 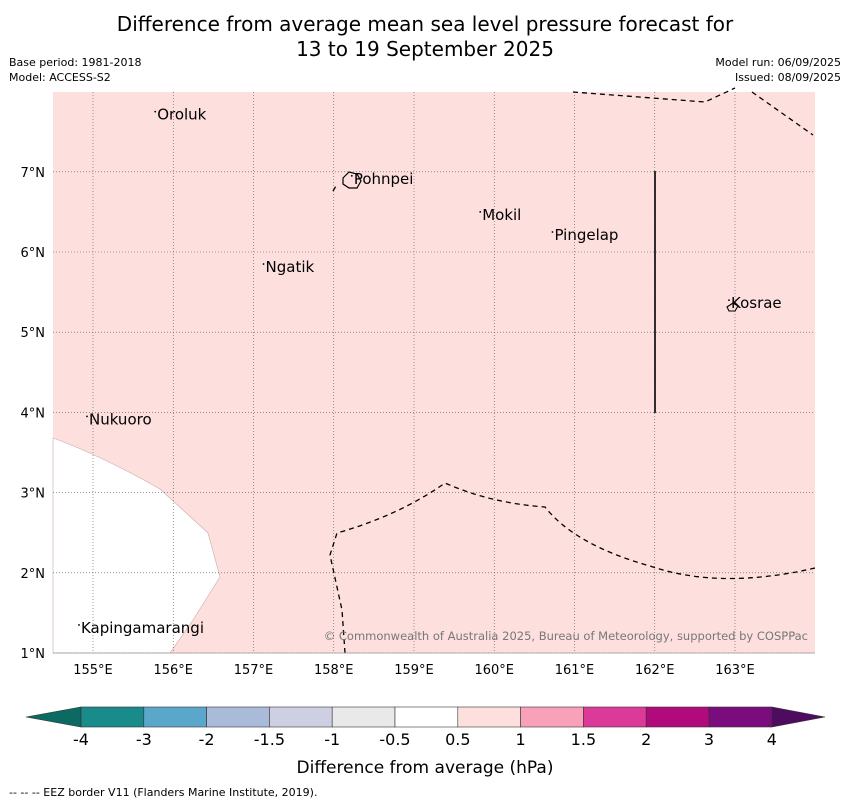 I want to click on place-label: Oroluk, so click(x=181, y=115).